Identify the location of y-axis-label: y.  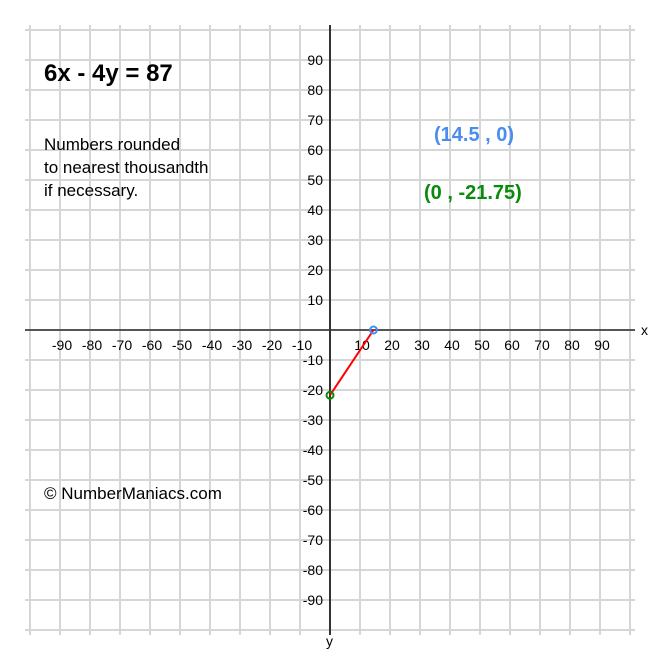
(329, 641).